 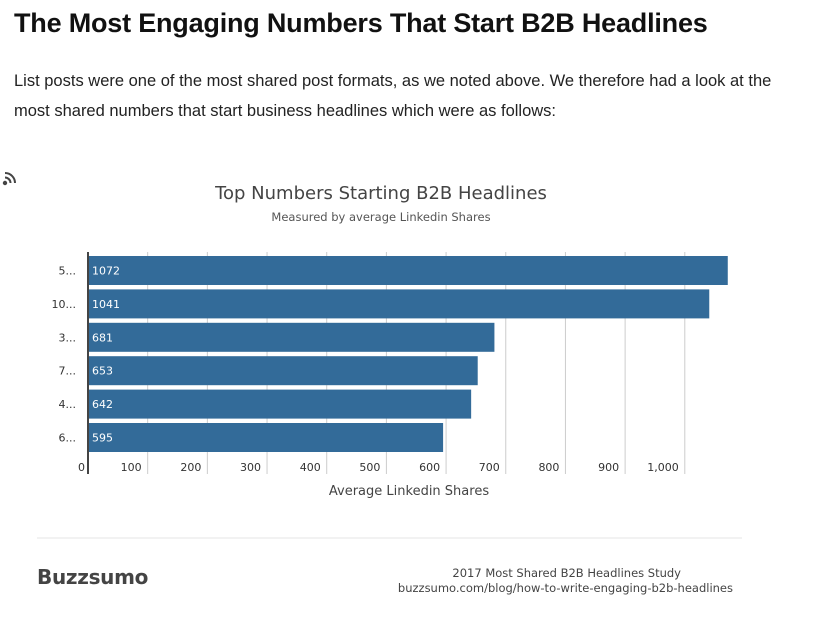 What do you see at coordinates (93, 577) in the screenshot?
I see `brand-logo: Buzzsumo` at bounding box center [93, 577].